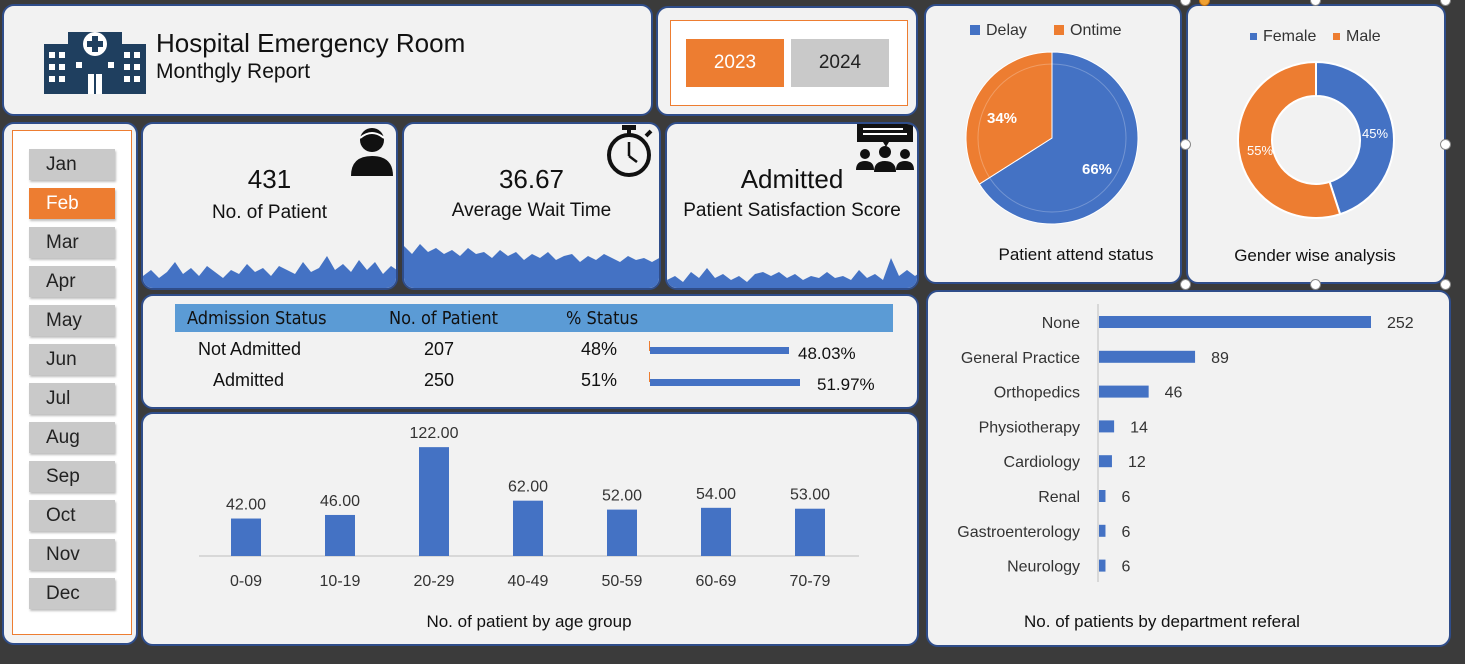 The width and height of the screenshot is (1465, 664). What do you see at coordinates (246, 581) in the screenshot?
I see `age-category-label: 0-09` at bounding box center [246, 581].